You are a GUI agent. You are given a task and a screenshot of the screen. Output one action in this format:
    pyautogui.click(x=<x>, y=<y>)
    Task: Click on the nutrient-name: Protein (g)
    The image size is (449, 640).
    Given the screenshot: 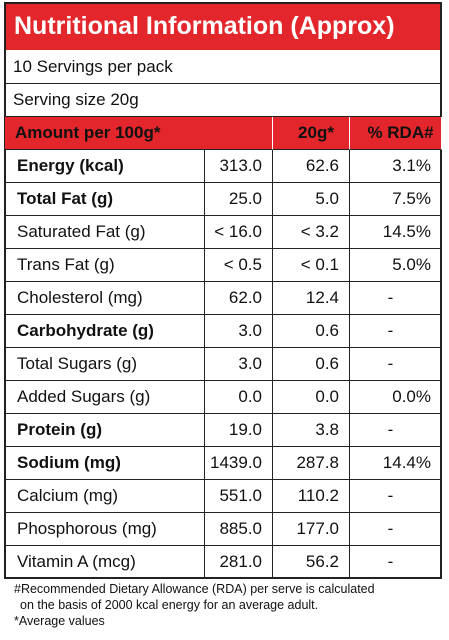 What is the action you would take?
    pyautogui.click(x=104, y=430)
    